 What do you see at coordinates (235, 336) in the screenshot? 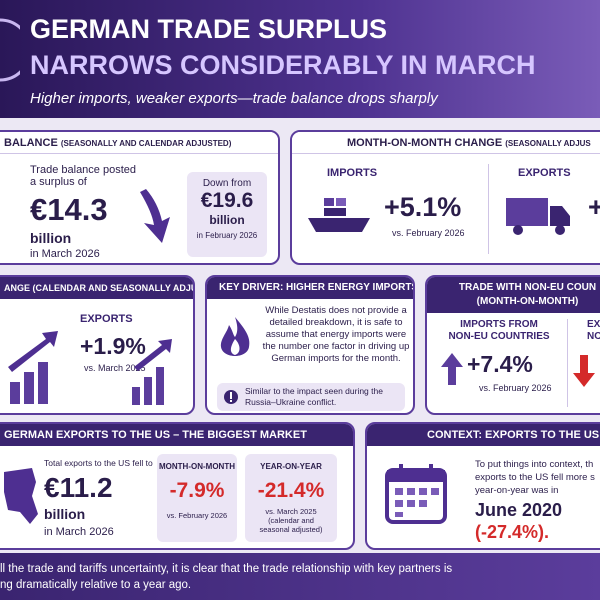
I see `flame-icon` at bounding box center [235, 336].